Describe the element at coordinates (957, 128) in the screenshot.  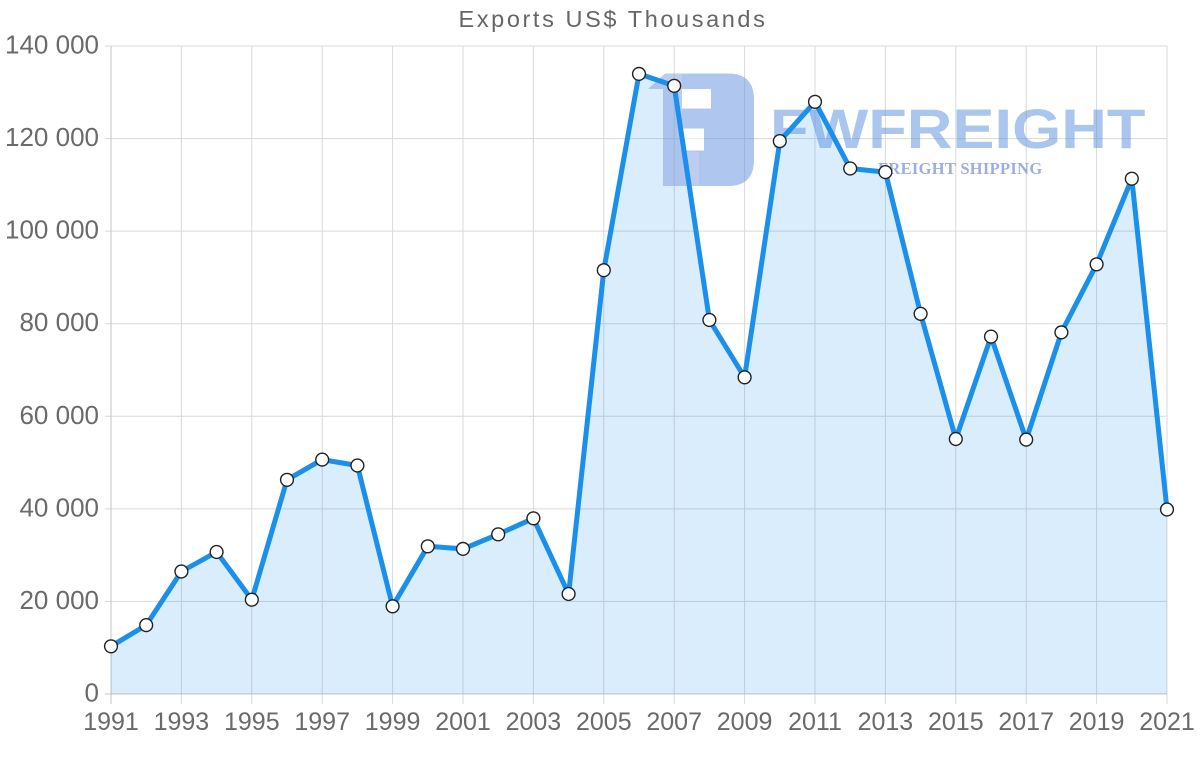
I see `svg-text: FWFREIGHT` at that location.